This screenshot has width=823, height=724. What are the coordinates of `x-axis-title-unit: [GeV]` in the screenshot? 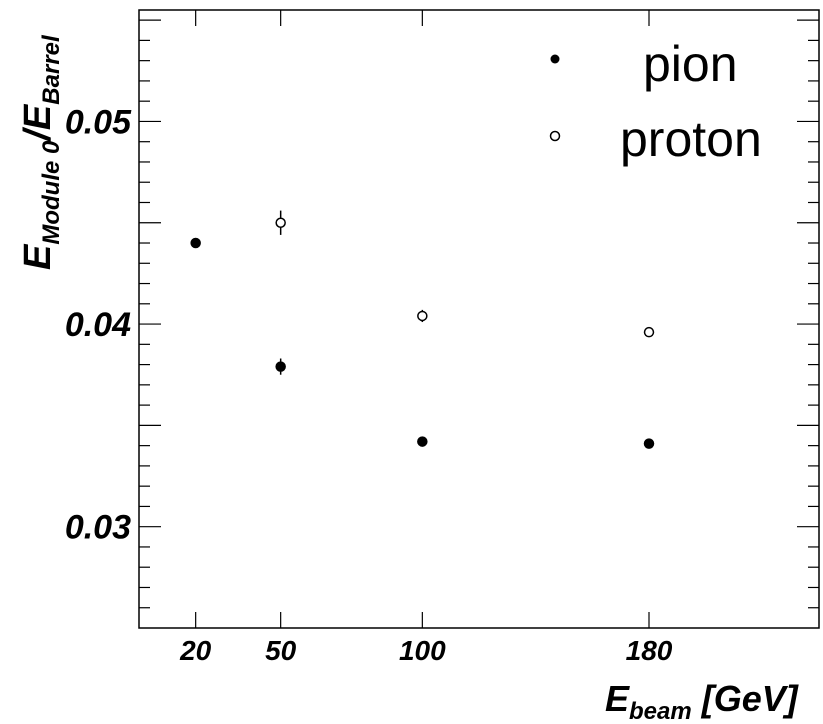 It's located at (745, 698).